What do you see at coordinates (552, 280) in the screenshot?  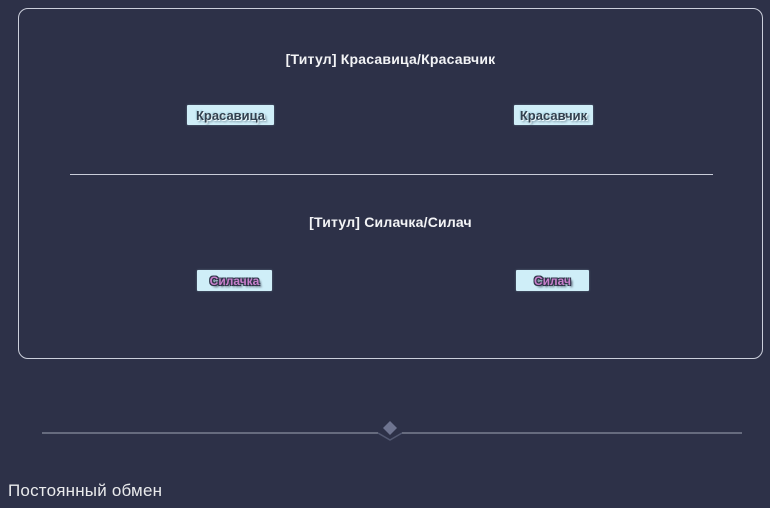 I see `title-button-silach: Силач` at bounding box center [552, 280].